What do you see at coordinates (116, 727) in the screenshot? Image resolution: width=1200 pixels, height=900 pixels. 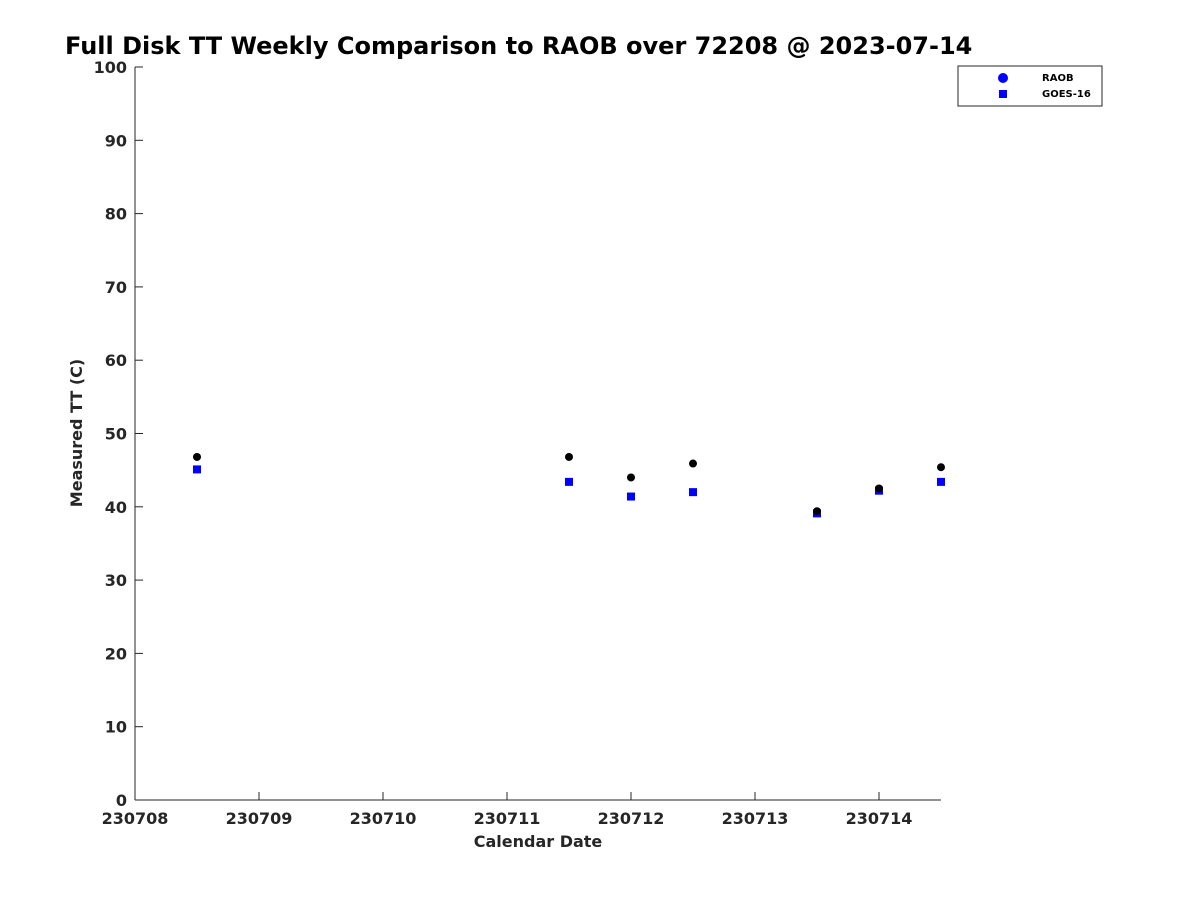 I see `y-tick-label: 10` at bounding box center [116, 727].